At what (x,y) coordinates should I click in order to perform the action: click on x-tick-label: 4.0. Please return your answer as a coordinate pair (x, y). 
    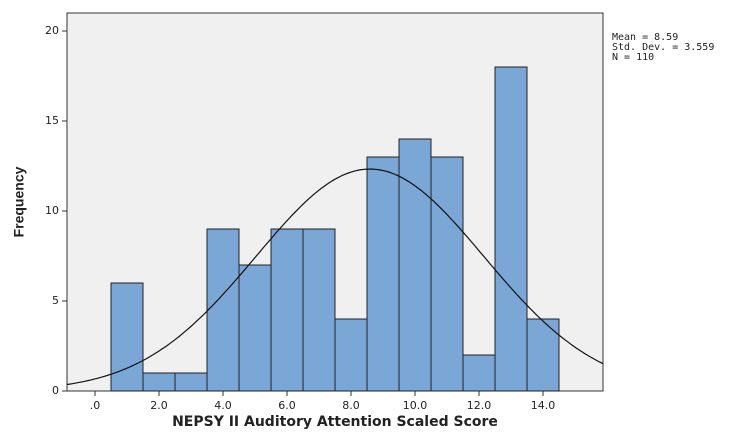
    Looking at the image, I should click on (223, 405).